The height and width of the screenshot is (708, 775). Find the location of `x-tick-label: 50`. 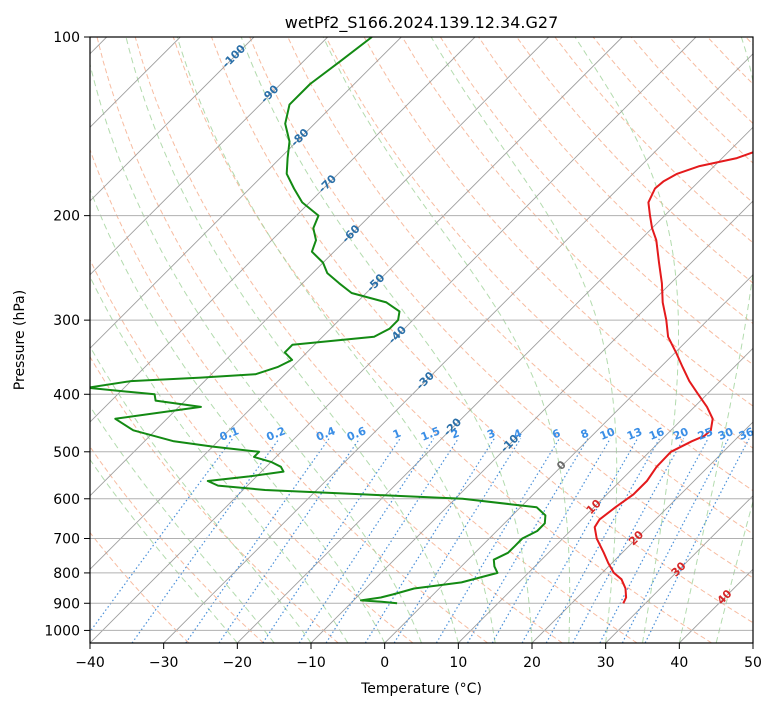

x-tick-label: 50 is located at coordinates (753, 663).